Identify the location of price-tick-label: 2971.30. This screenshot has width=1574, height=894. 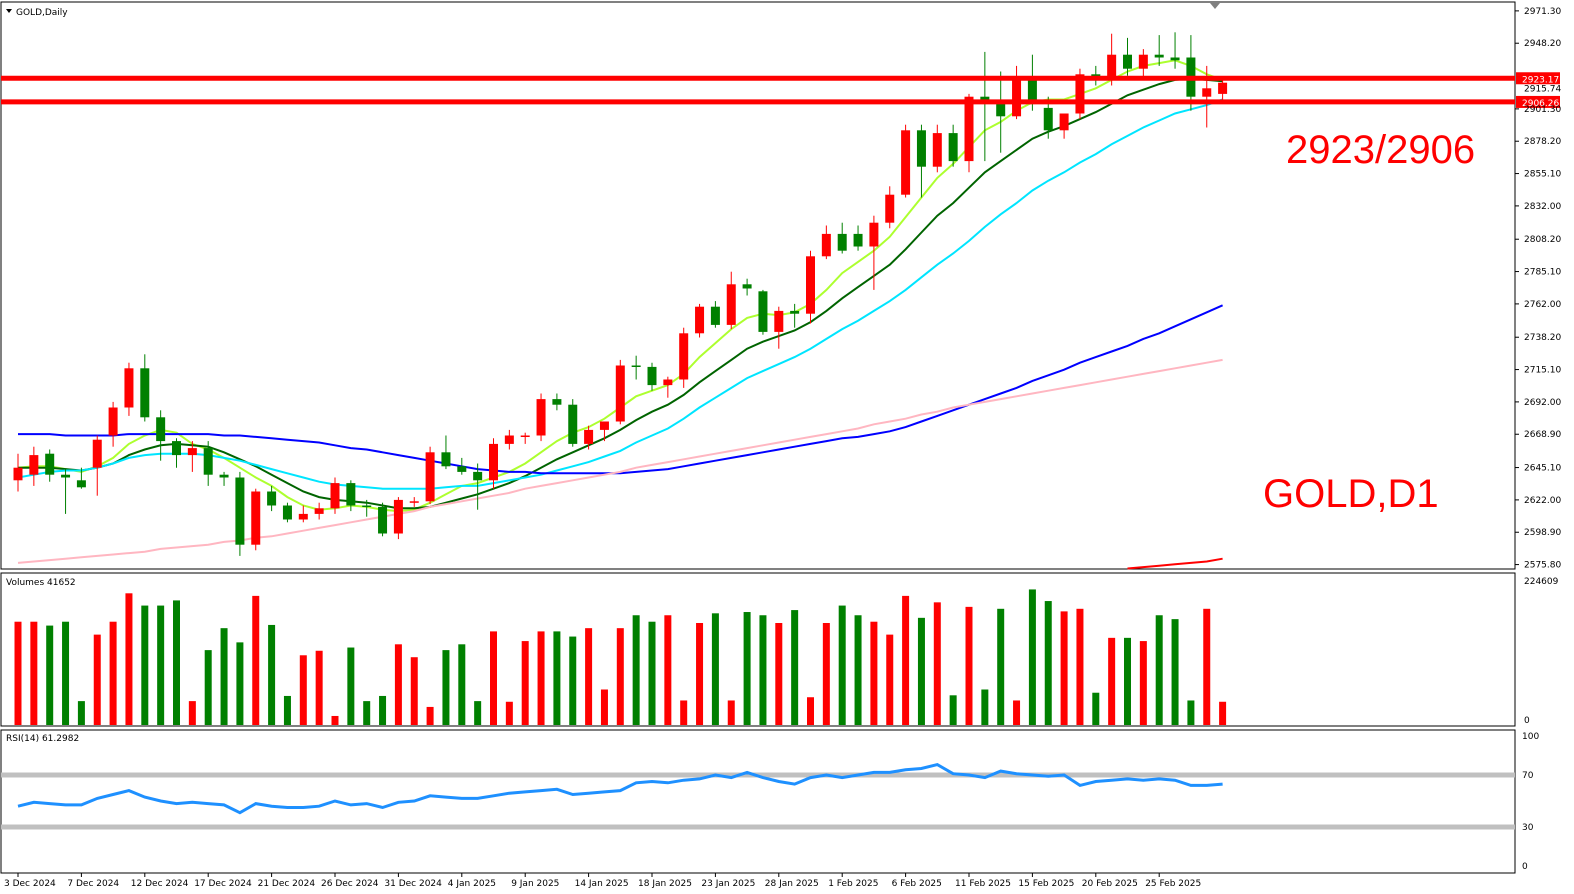
(1542, 12).